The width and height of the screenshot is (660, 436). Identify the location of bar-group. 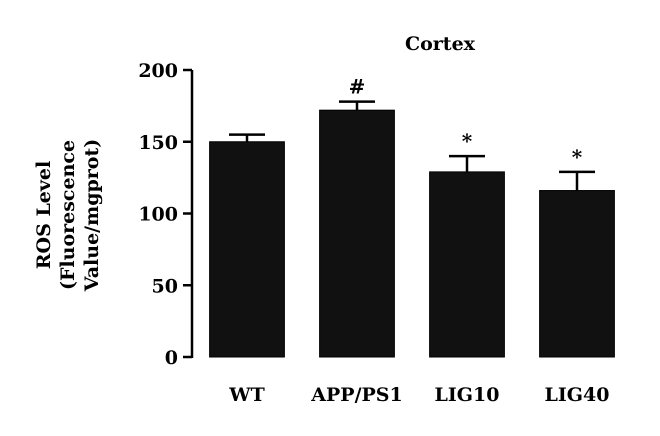
(247, 245).